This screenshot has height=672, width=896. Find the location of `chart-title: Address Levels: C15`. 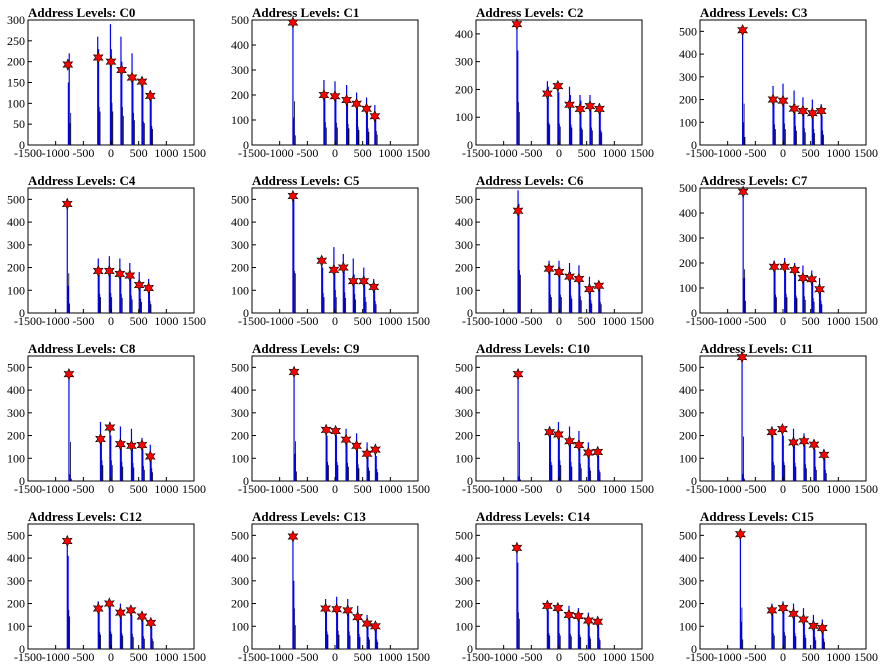

chart-title: Address Levels: C15 is located at coordinates (757, 516).